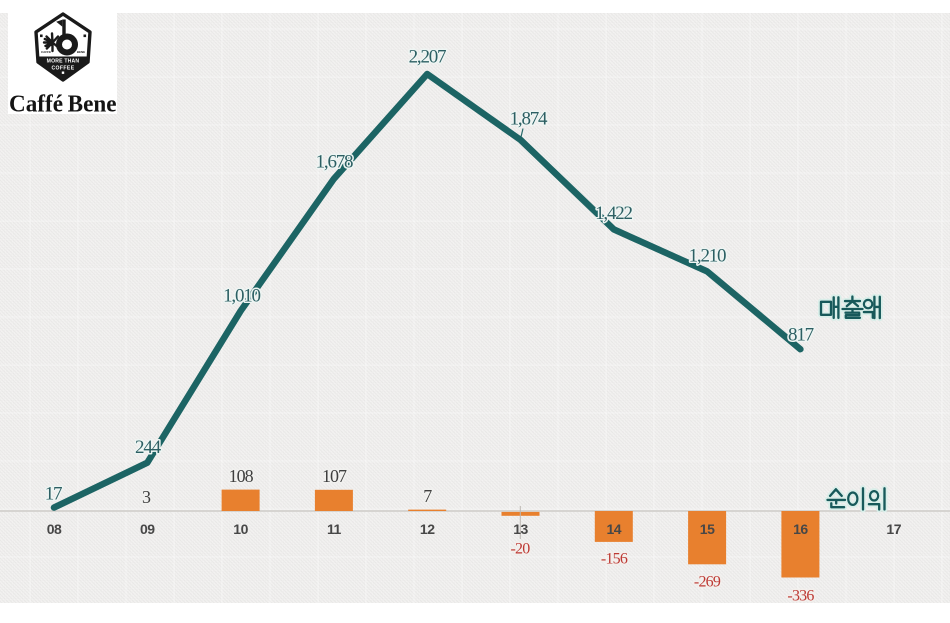 Image resolution: width=950 pixels, height=623 pixels. I want to click on svg-text: COFFEE, so click(62, 69).